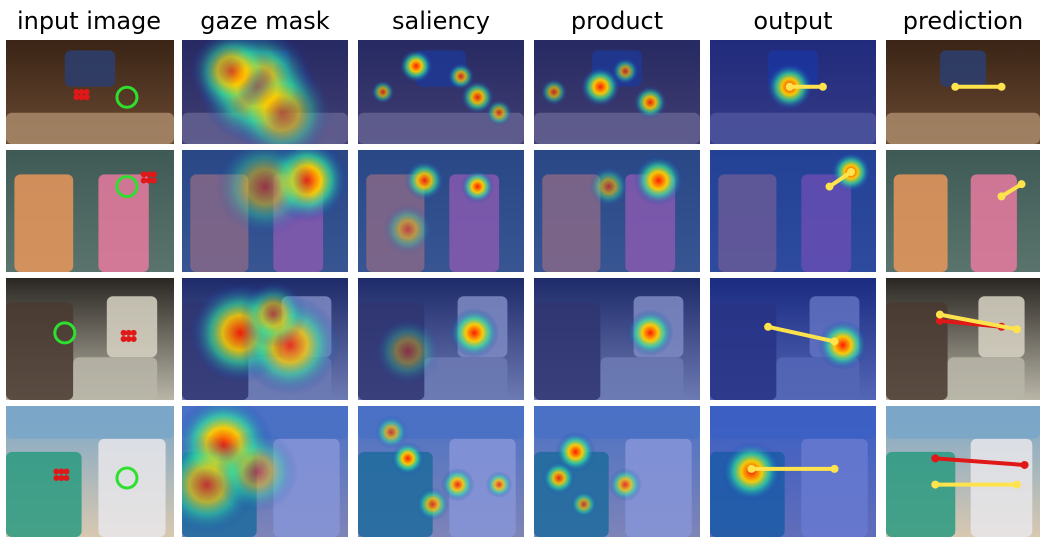 The width and height of the screenshot is (1040, 537). I want to click on cell-saliency-kitchen-window, so click(441, 92).